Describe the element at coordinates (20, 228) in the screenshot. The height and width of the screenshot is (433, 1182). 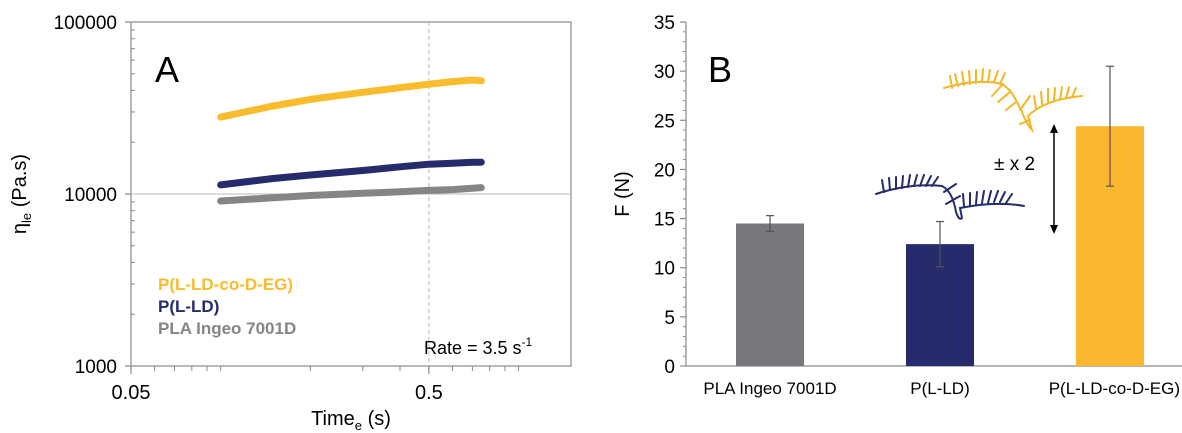
I see `y-label-main: η` at that location.